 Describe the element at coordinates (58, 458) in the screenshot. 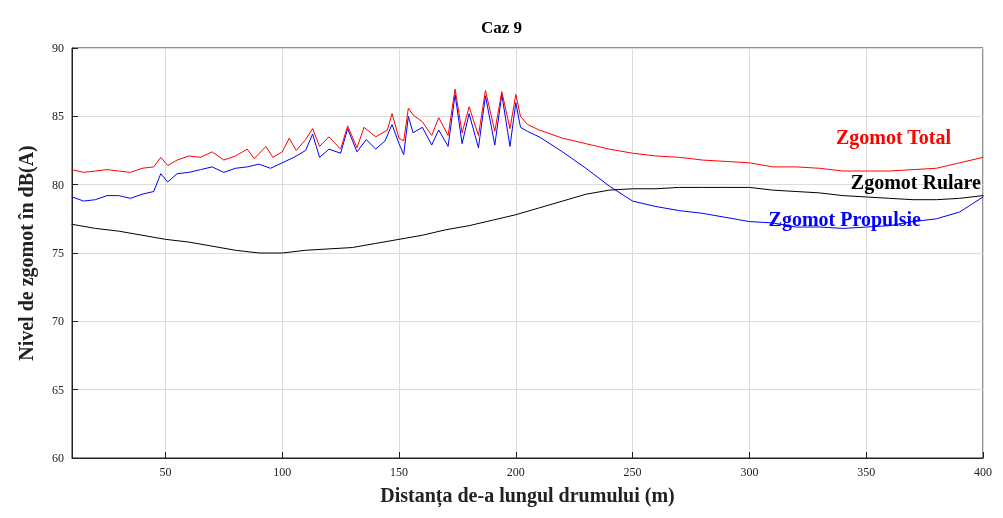

I see `y-tick-label: 60` at that location.